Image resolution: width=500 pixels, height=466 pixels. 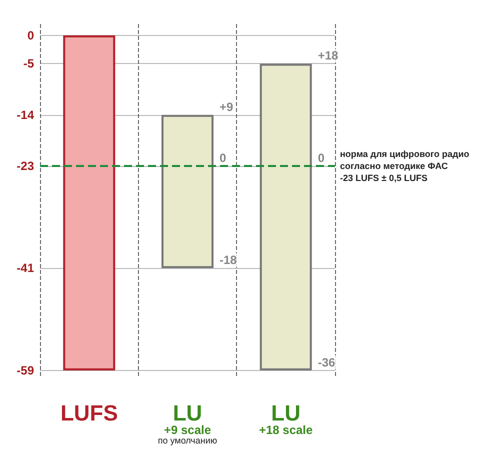 I want to click on annotation: -36, so click(x=327, y=362).